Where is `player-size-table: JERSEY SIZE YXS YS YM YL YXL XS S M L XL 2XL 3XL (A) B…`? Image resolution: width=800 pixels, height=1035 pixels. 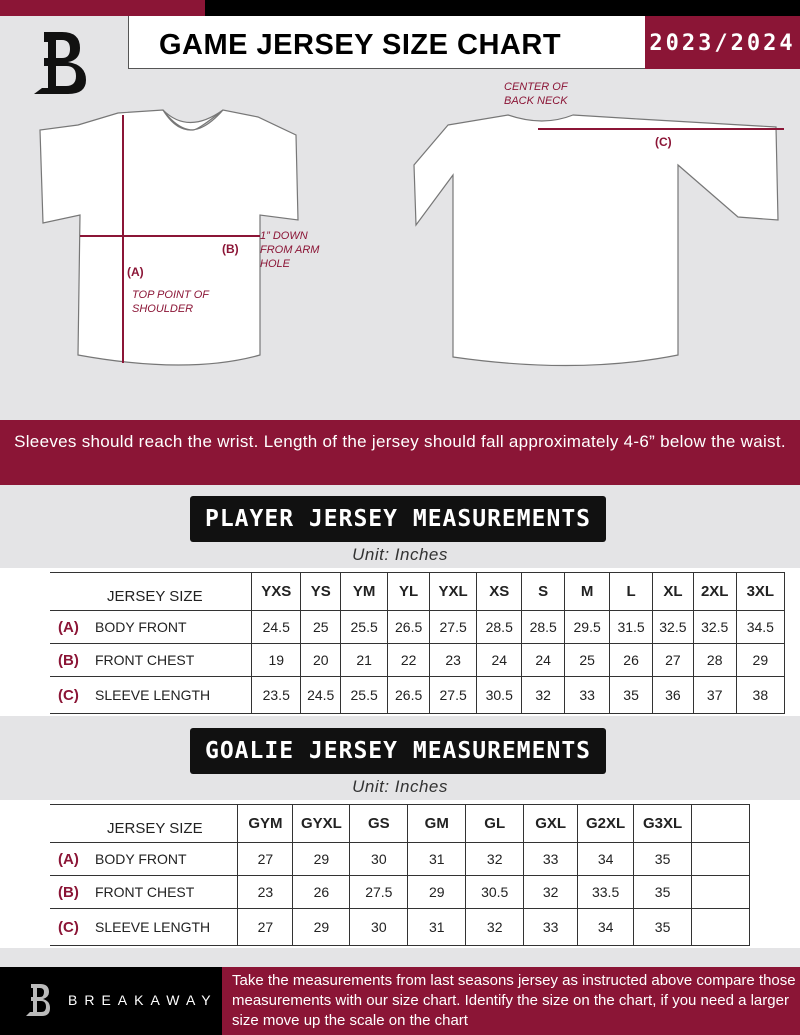 player-size-table: JERSEY SIZE YXS YS YM YL YXL XS S M L XL 2XL 3XL (A) B… is located at coordinates (418, 643).